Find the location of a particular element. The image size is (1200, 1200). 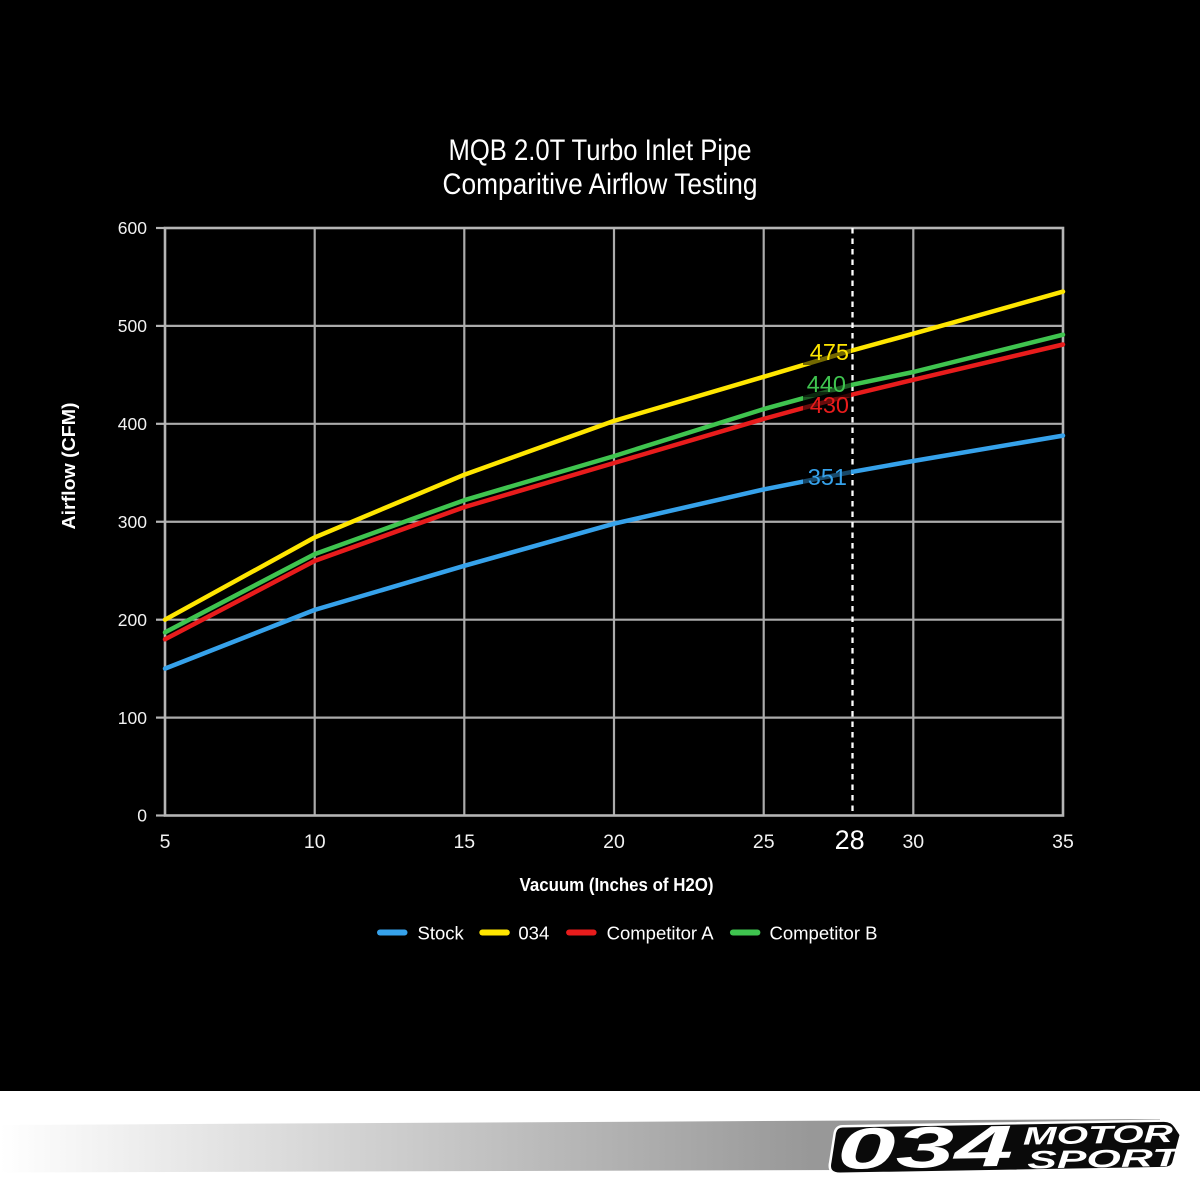

svg-text: 20 is located at coordinates (614, 842).